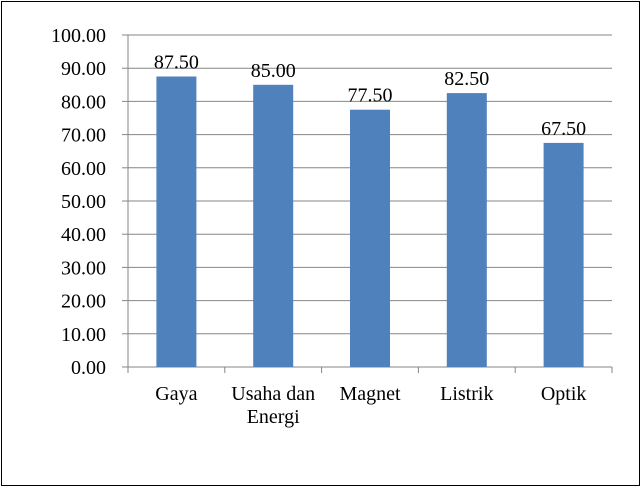 The width and height of the screenshot is (642, 488). What do you see at coordinates (466, 79) in the screenshot?
I see `data-label: 82.50` at bounding box center [466, 79].